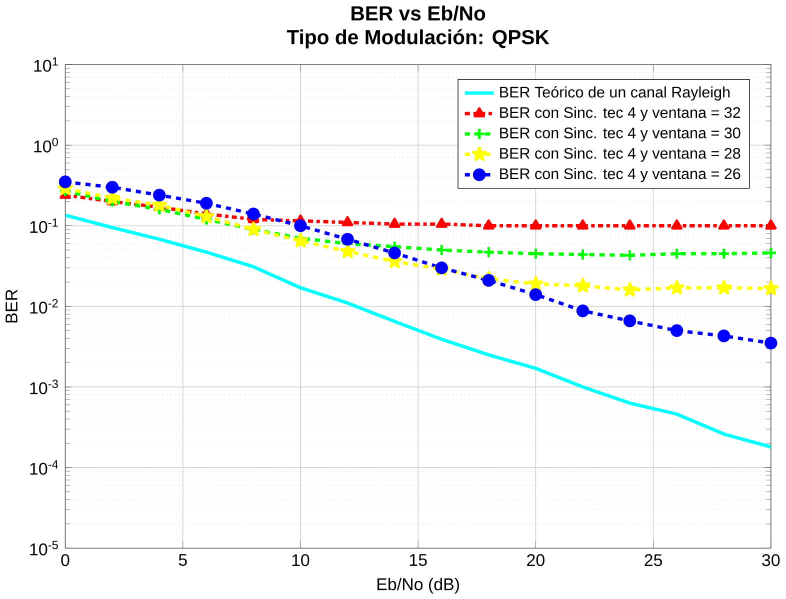  What do you see at coordinates (535, 560) in the screenshot?
I see `x-tick-label: 20` at bounding box center [535, 560].